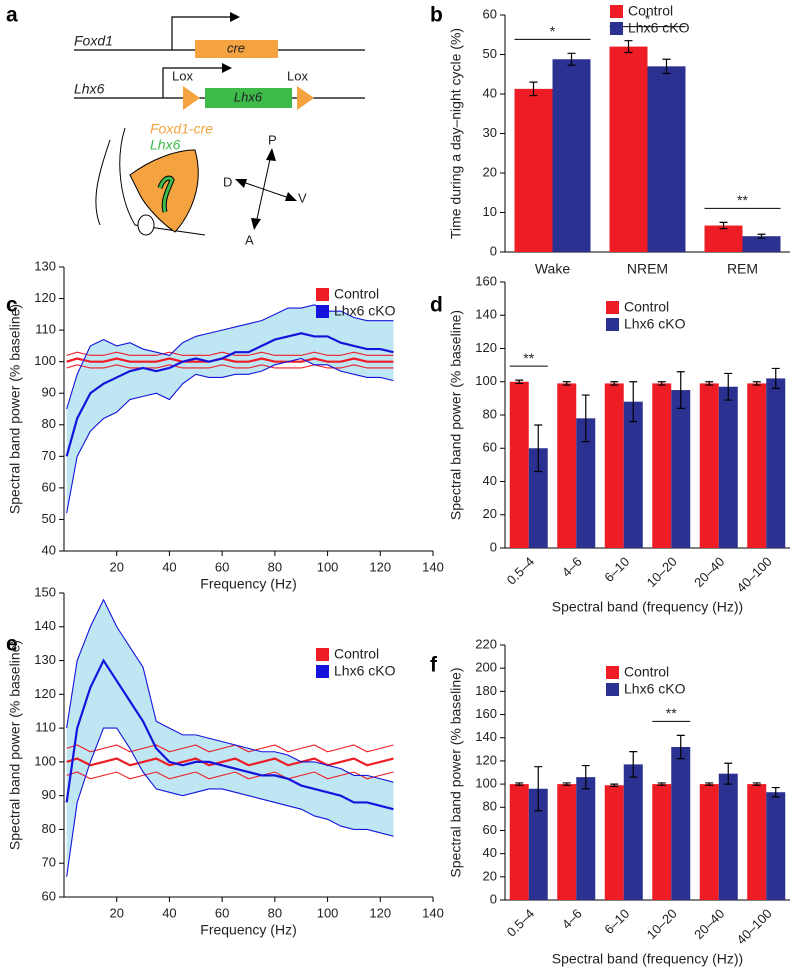 The height and width of the screenshot is (972, 800). I want to click on y-tick-label: 160, so click(486, 713).